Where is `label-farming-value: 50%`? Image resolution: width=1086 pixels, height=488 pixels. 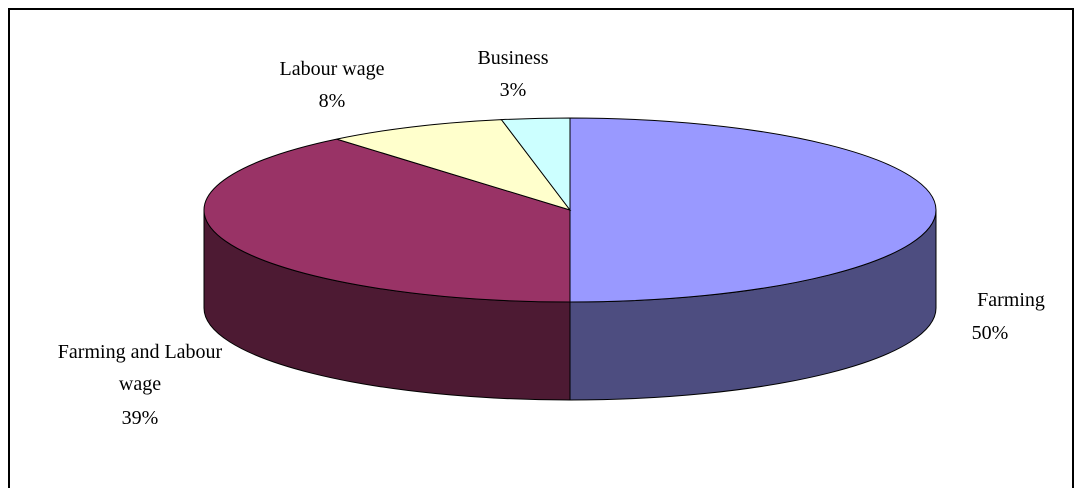 label-farming-value: 50% is located at coordinates (990, 333).